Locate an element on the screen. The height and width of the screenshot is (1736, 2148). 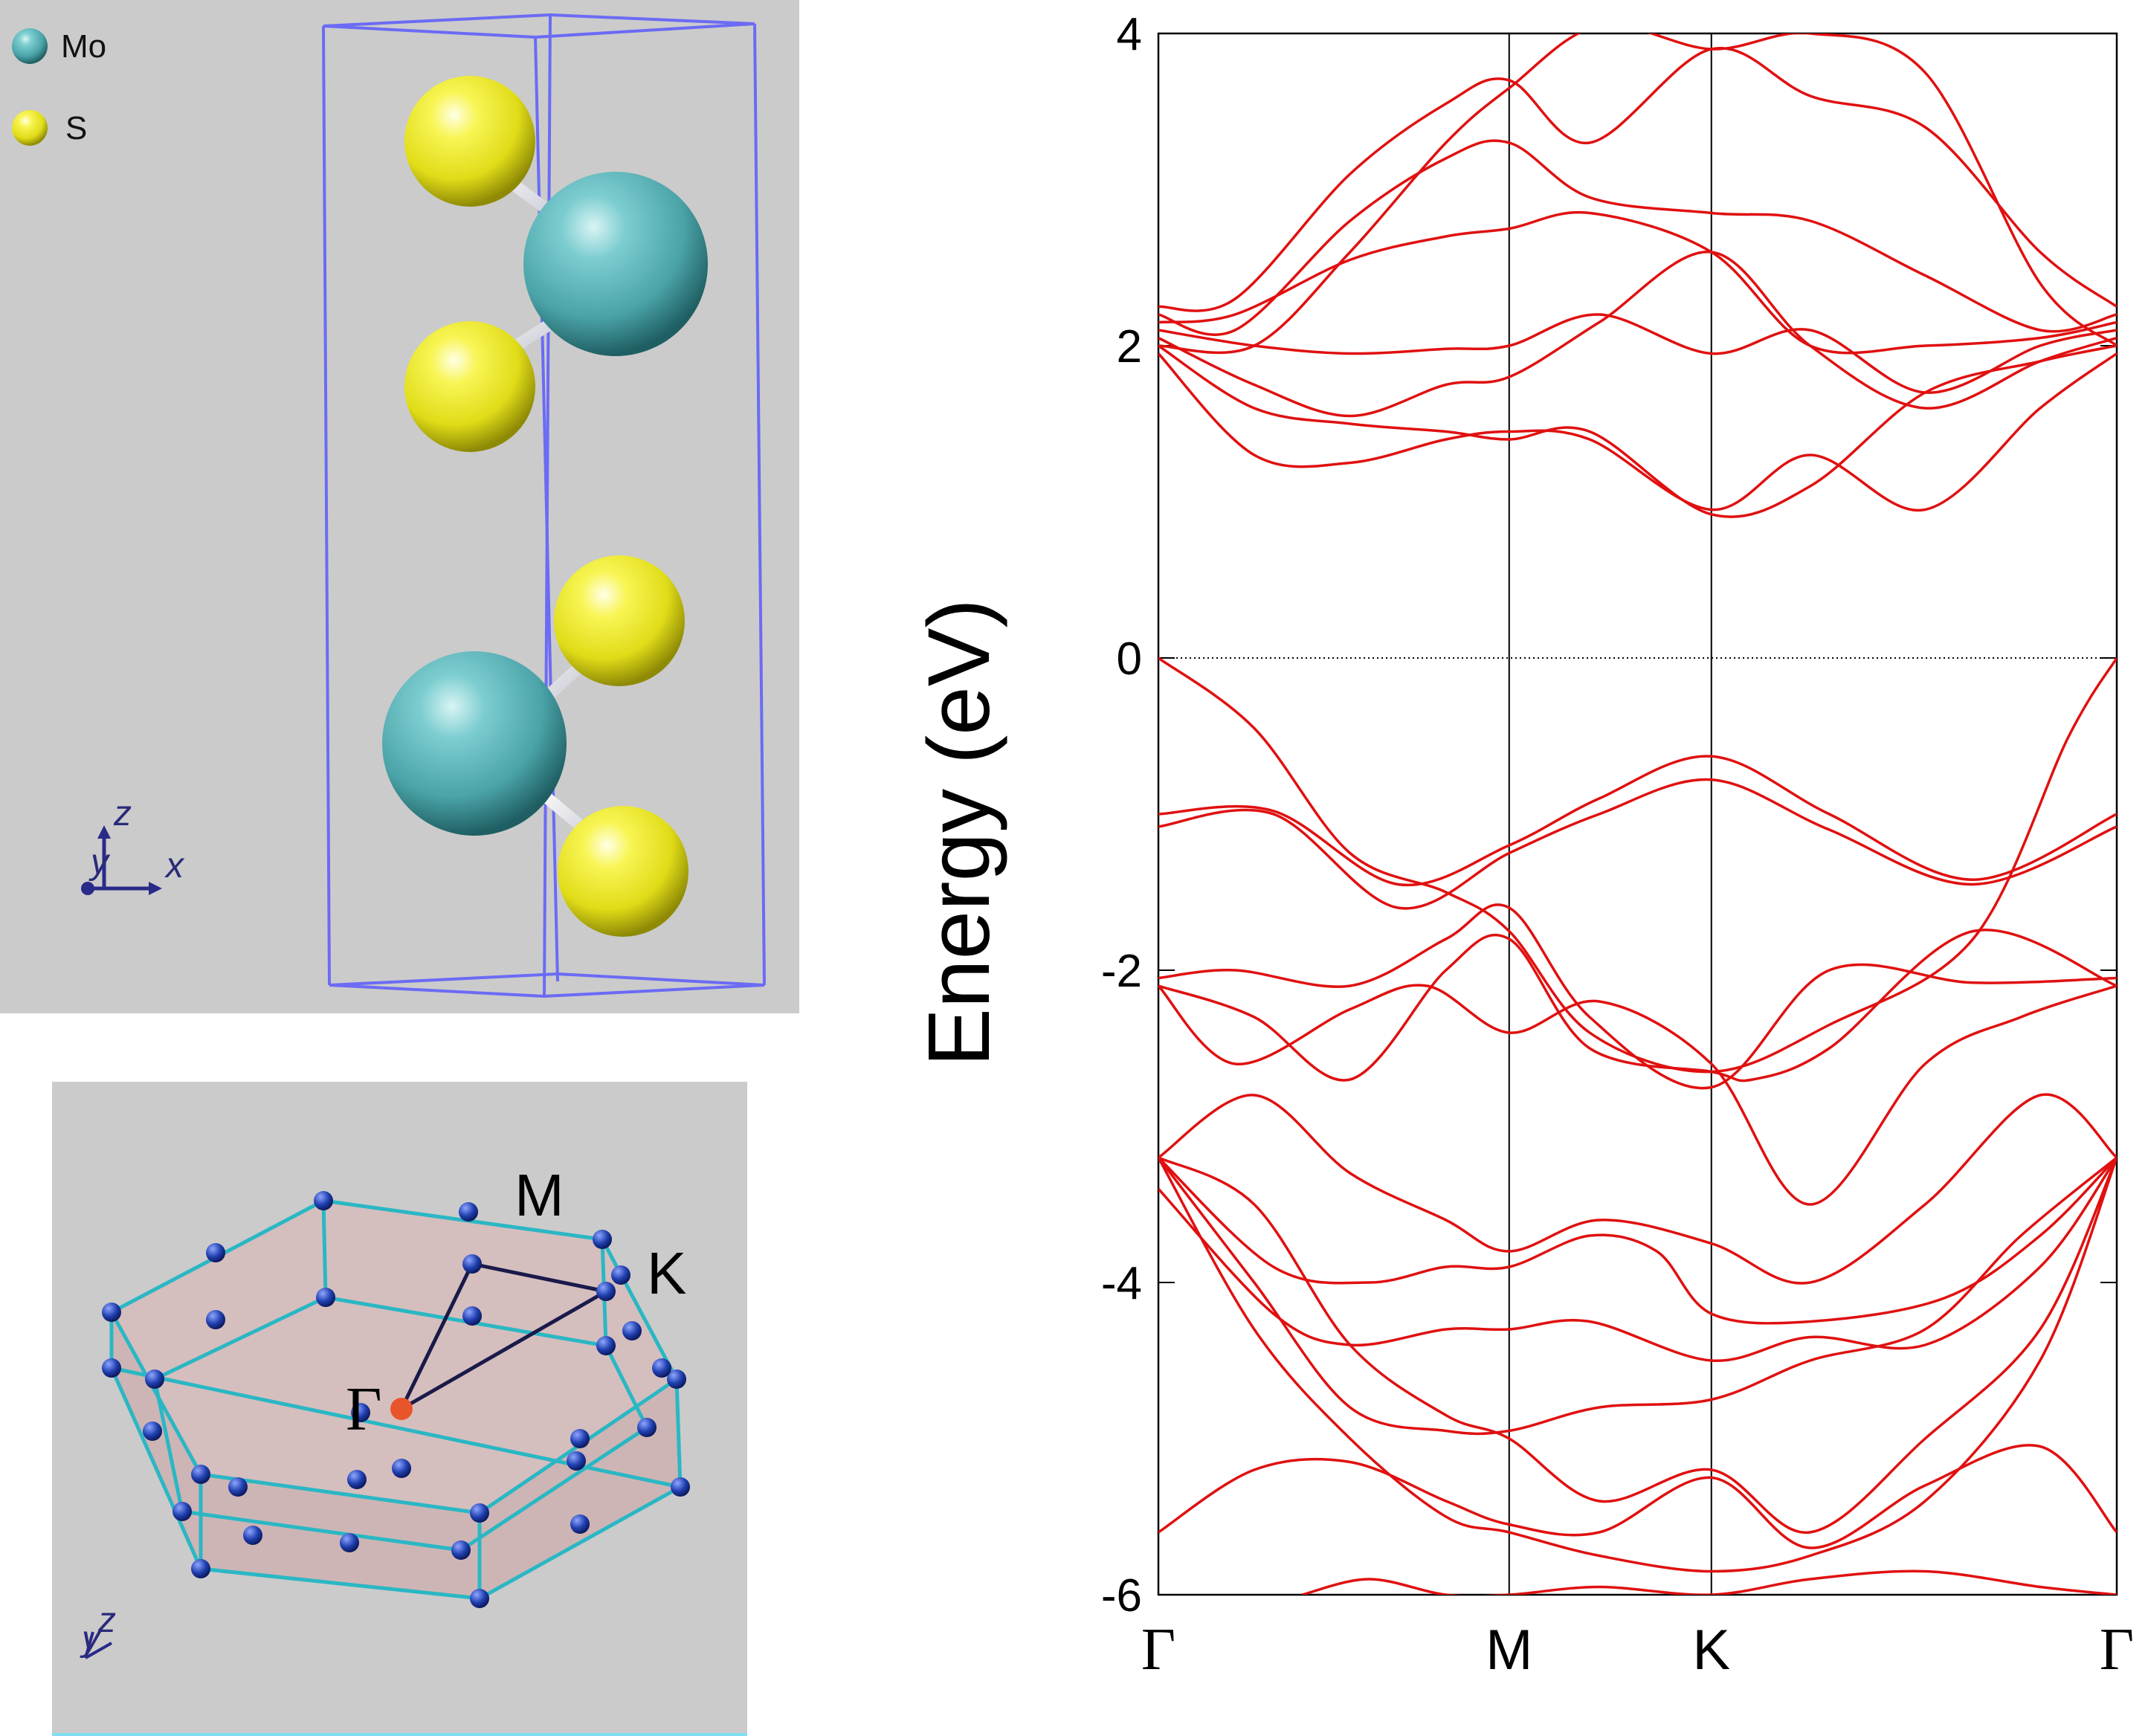
gamma-point-marker is located at coordinates (401, 1409).